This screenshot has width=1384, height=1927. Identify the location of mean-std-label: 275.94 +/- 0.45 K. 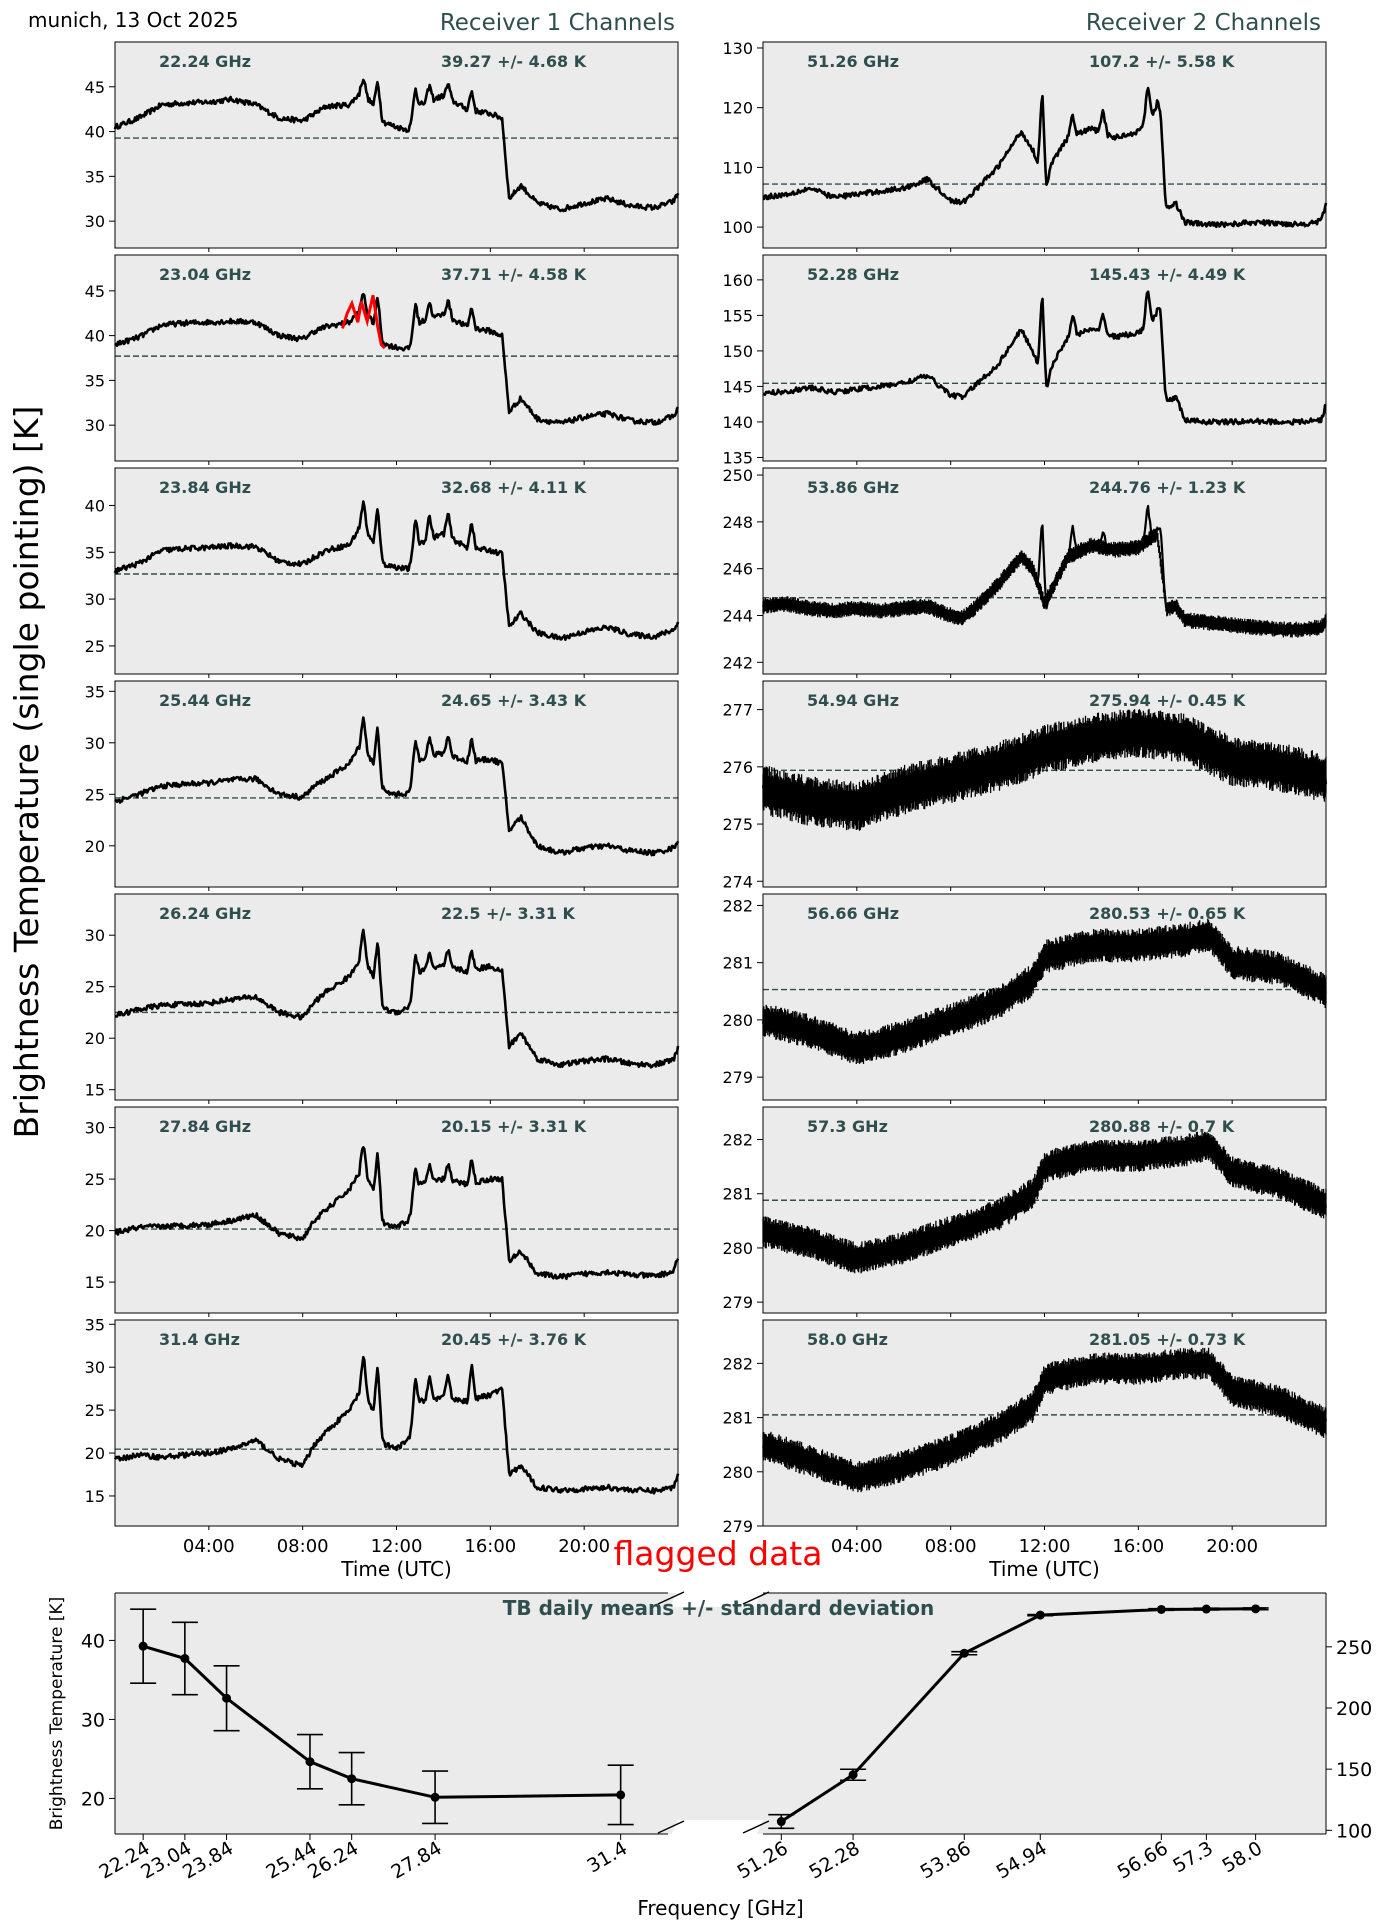
(1167, 700).